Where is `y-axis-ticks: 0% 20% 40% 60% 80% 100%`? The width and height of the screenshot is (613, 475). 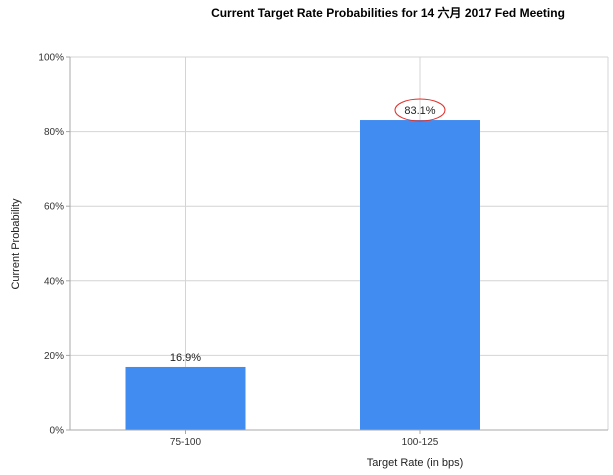 y-axis-ticks: 0% 20% 40% 60% 80% 100% is located at coordinates (54, 245).